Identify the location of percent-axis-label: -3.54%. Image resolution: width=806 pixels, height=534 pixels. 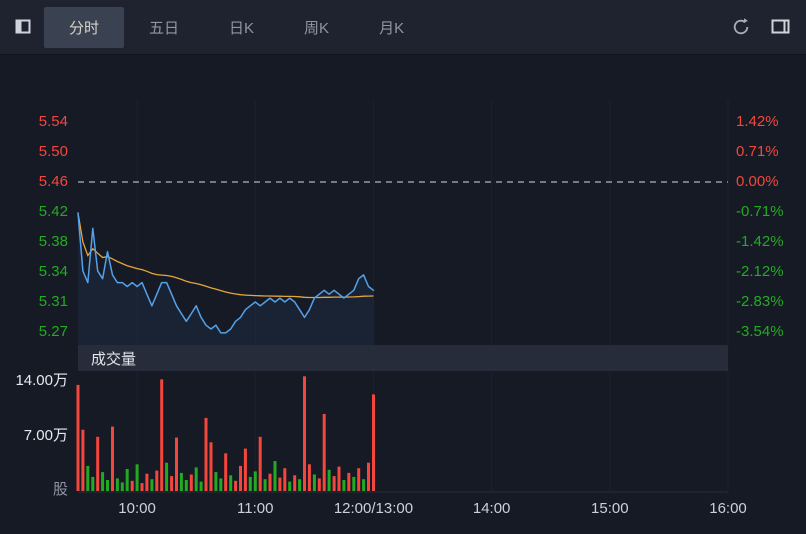
(760, 331).